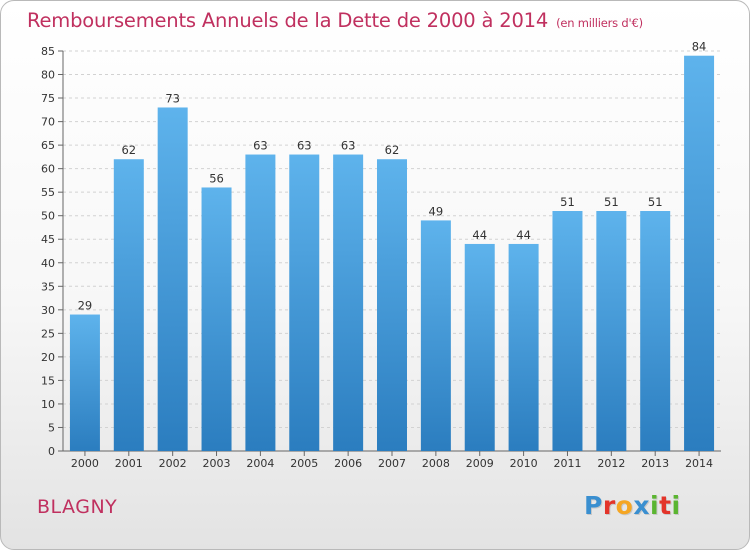 This screenshot has width=750, height=550. Describe the element at coordinates (48, 239) in the screenshot. I see `y-tick-label: 45` at that location.